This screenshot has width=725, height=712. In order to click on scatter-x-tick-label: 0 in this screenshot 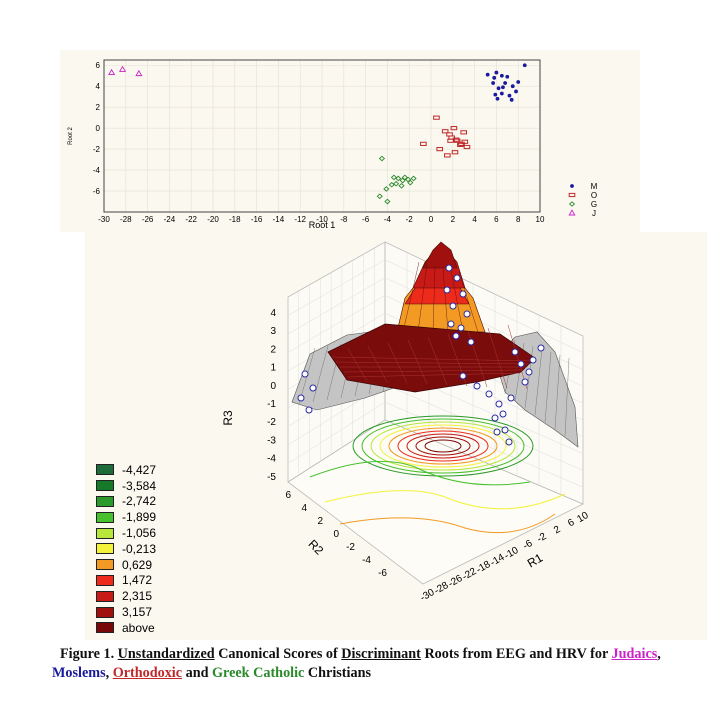, I will do `click(431, 219)`.